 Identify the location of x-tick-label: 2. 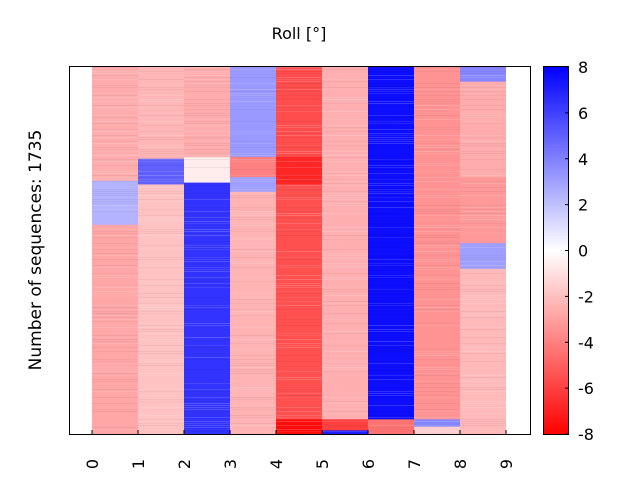
(184, 464).